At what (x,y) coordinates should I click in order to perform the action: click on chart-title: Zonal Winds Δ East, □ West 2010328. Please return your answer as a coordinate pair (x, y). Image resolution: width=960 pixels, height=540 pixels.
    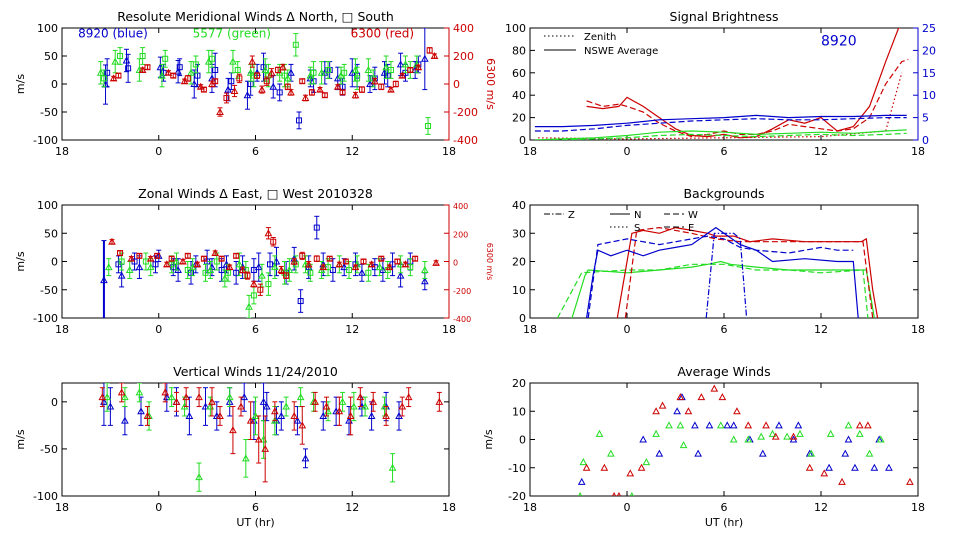
    Looking at the image, I should click on (255, 193).